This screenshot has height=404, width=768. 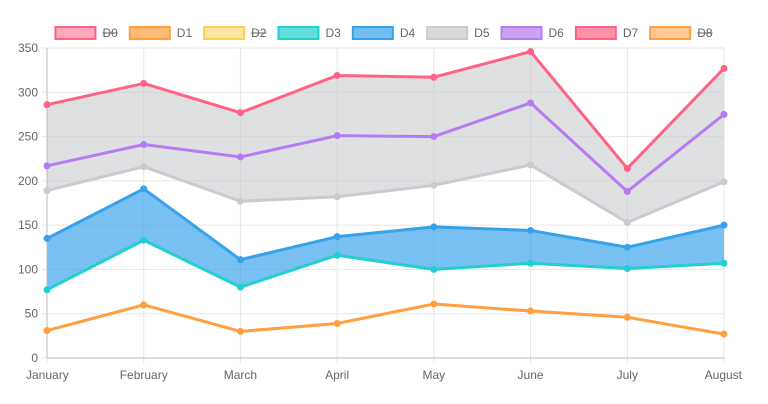 I want to click on y-tick-label: 200, so click(x=28, y=181).